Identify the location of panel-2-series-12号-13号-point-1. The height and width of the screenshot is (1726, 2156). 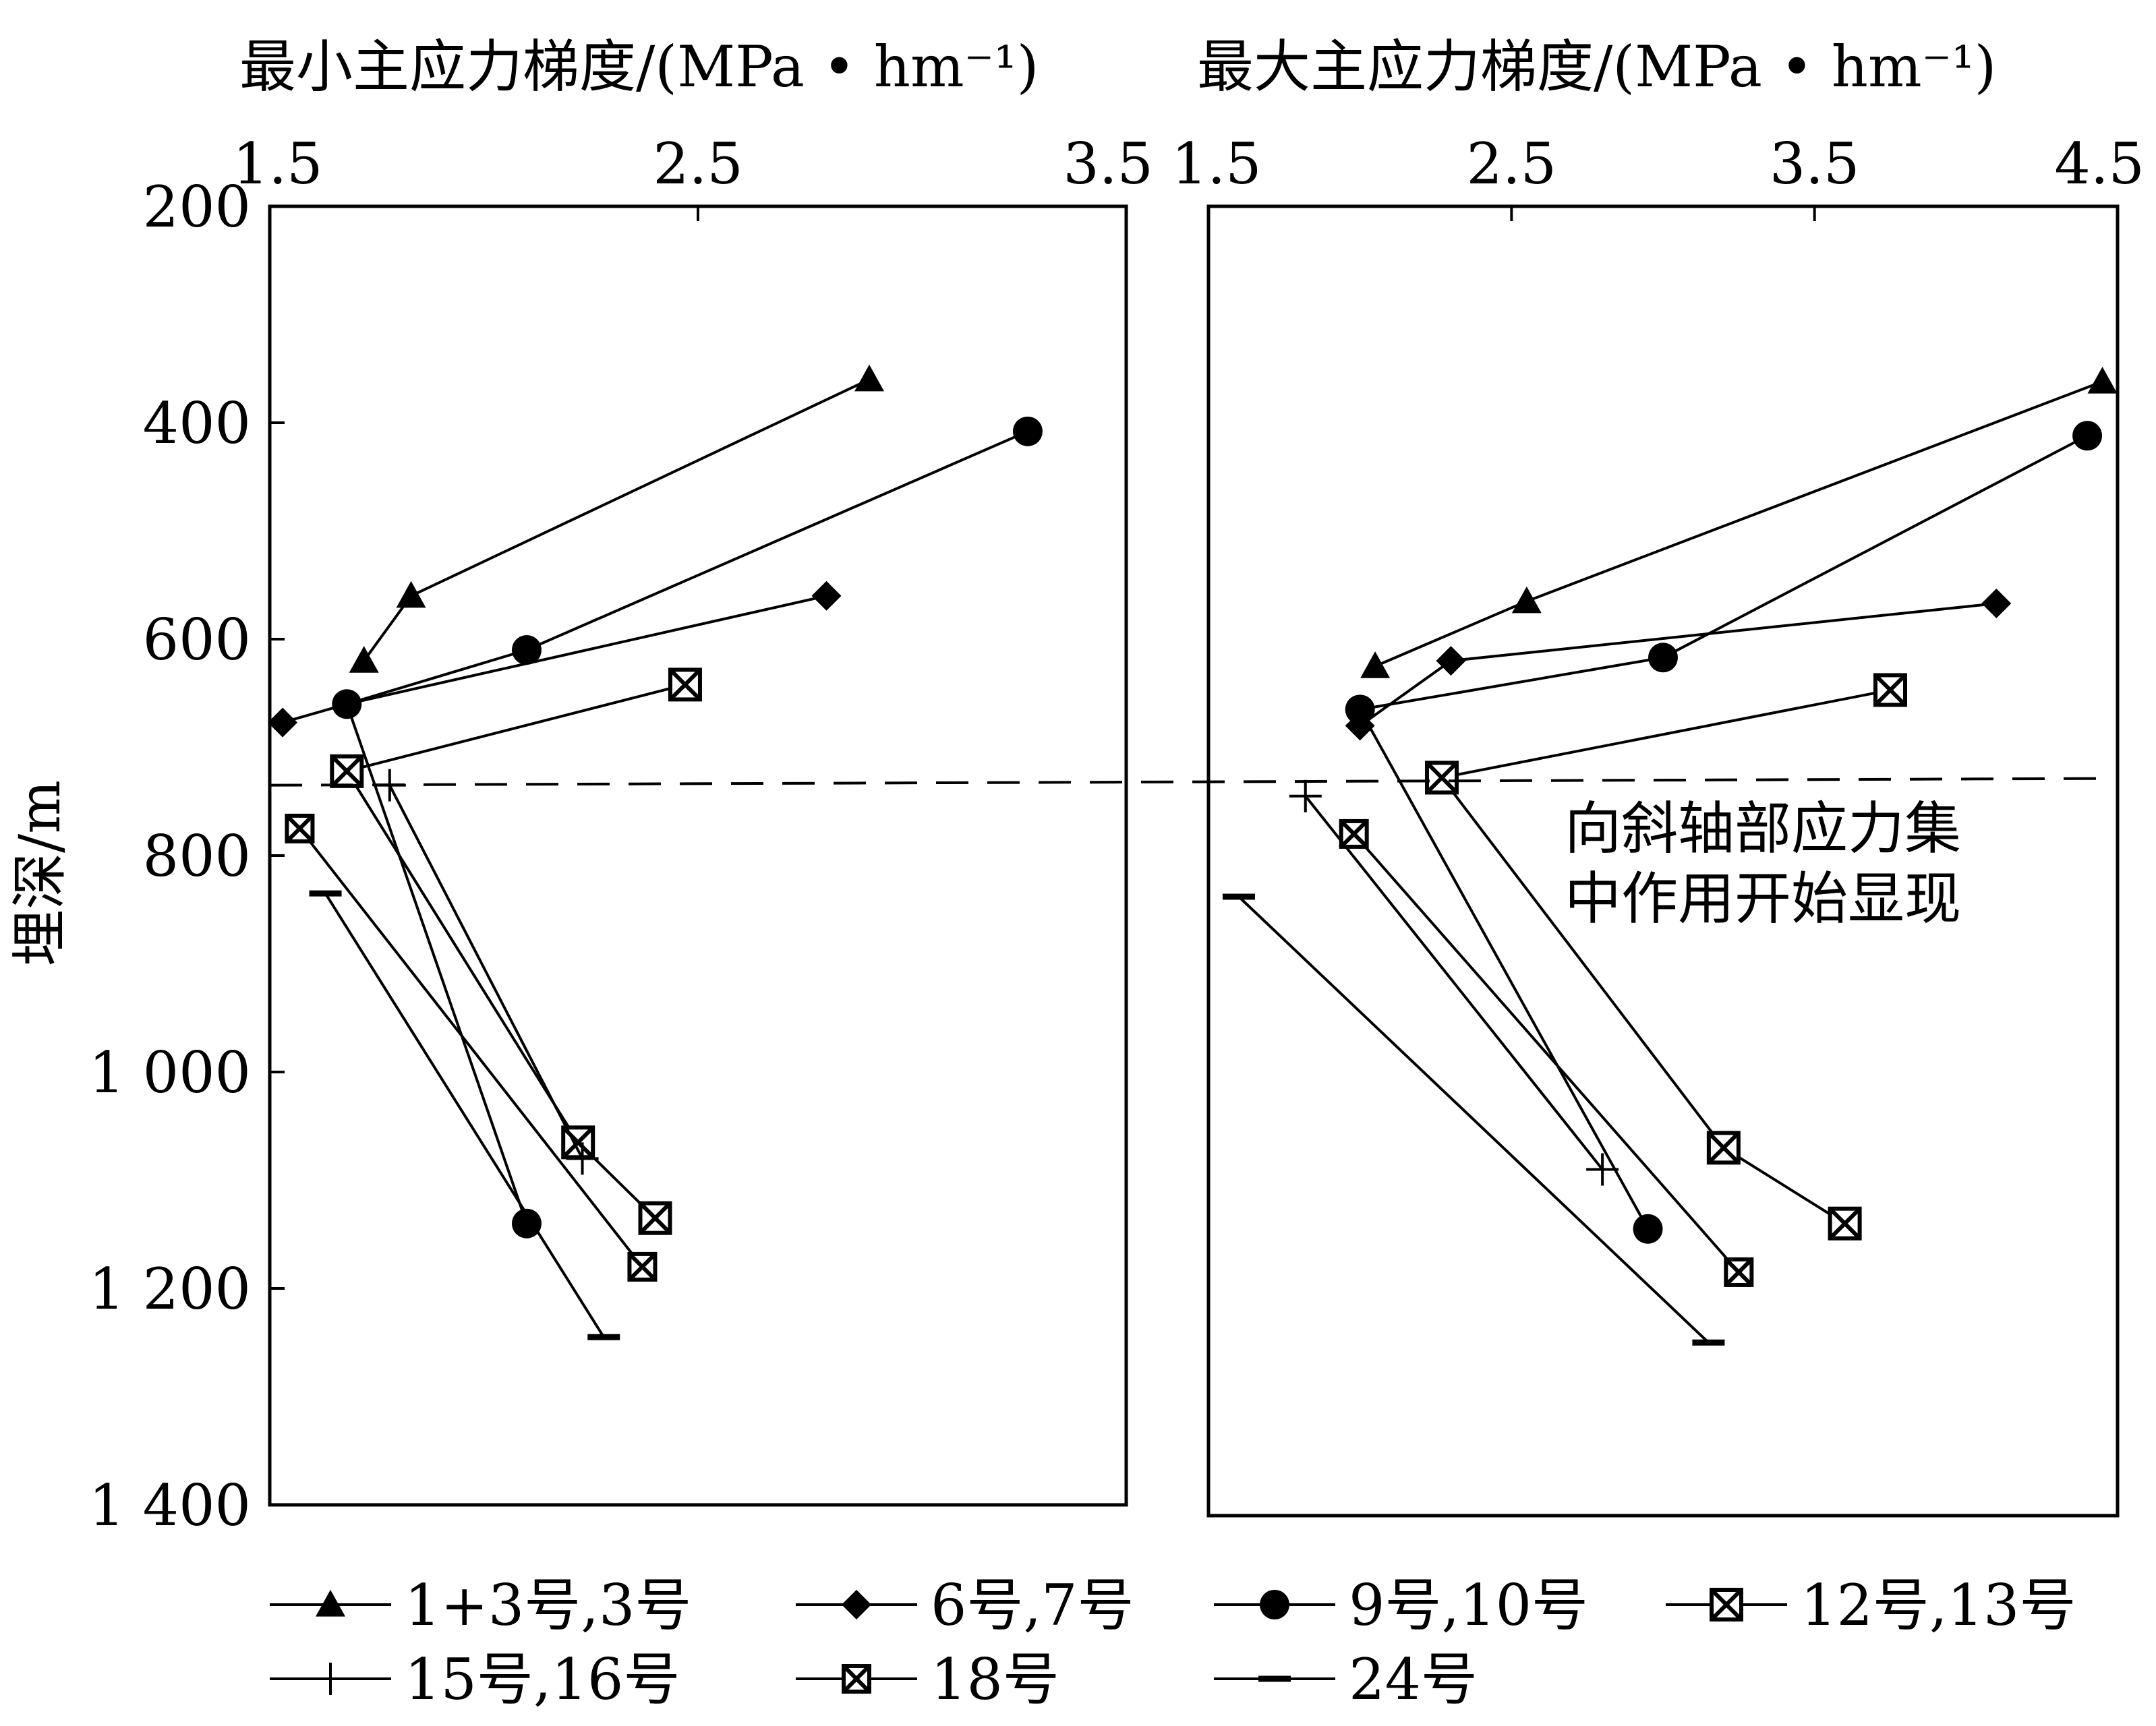
(1723, 1148).